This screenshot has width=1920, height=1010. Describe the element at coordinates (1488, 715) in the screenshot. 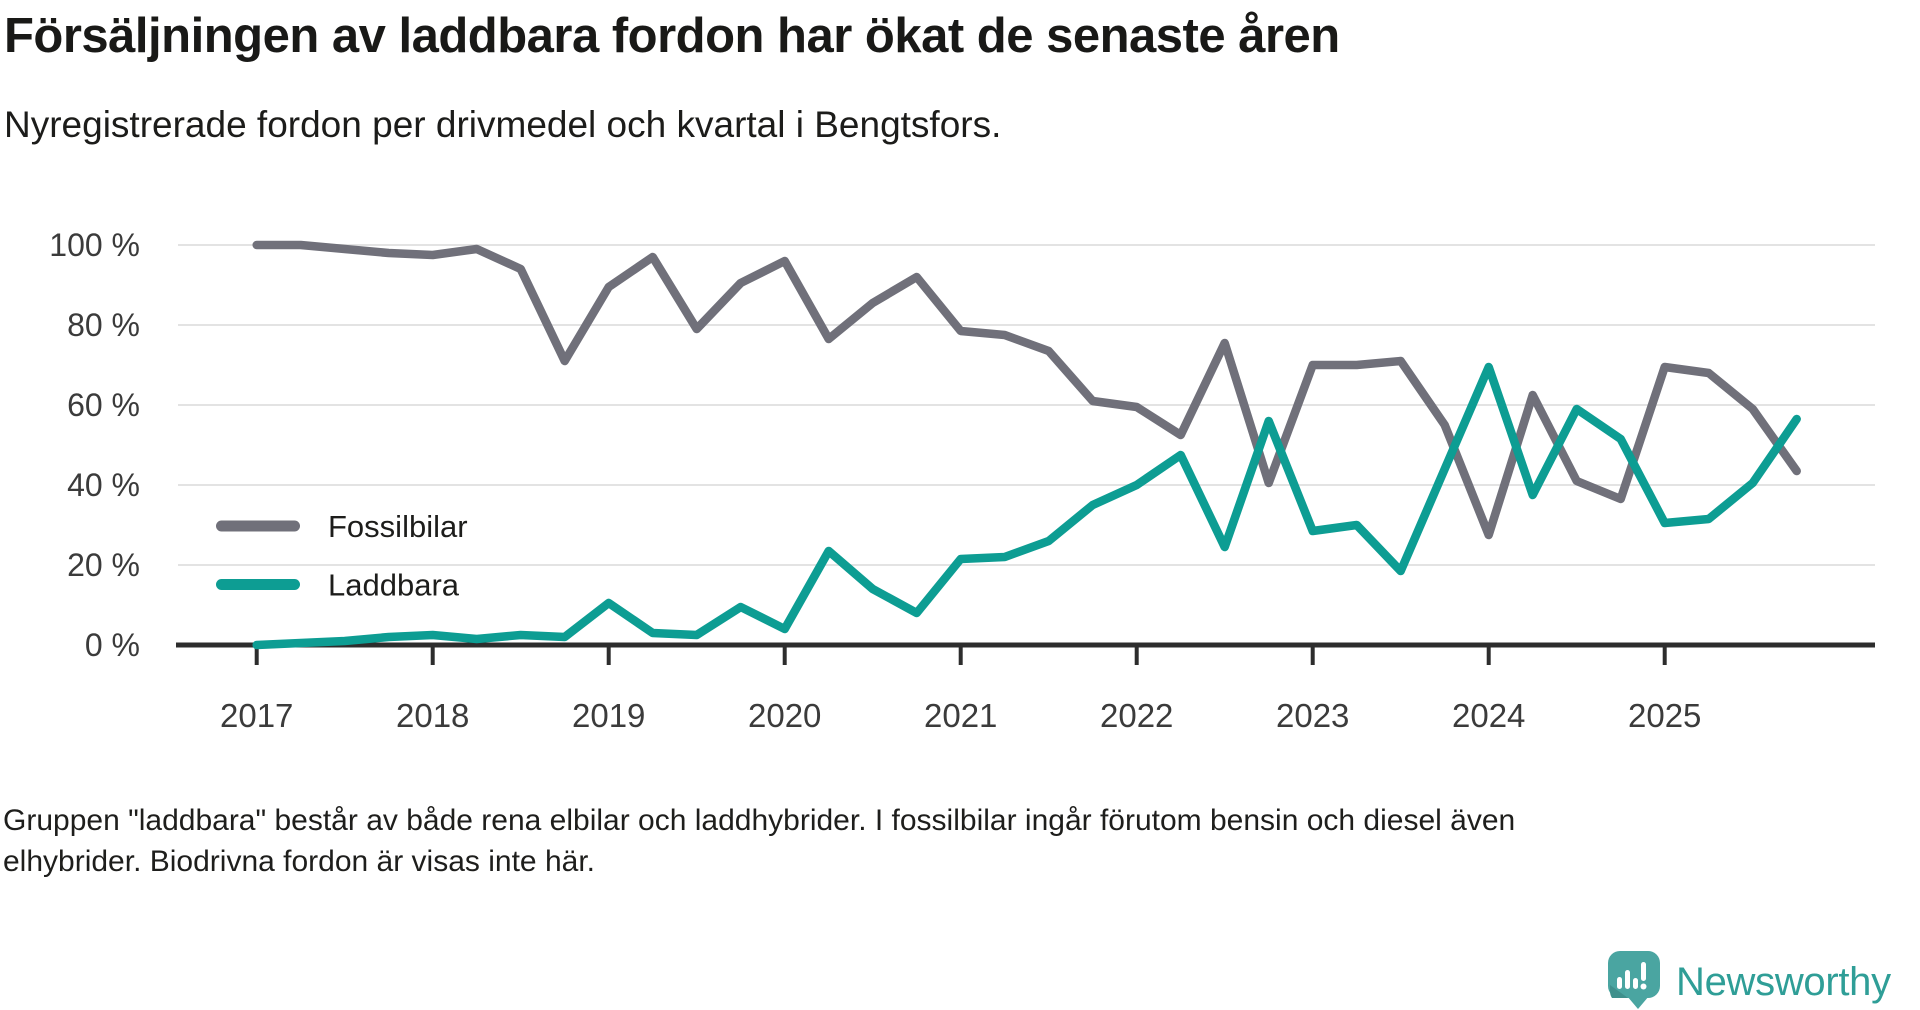

I see `x-axis-label: 2024` at that location.